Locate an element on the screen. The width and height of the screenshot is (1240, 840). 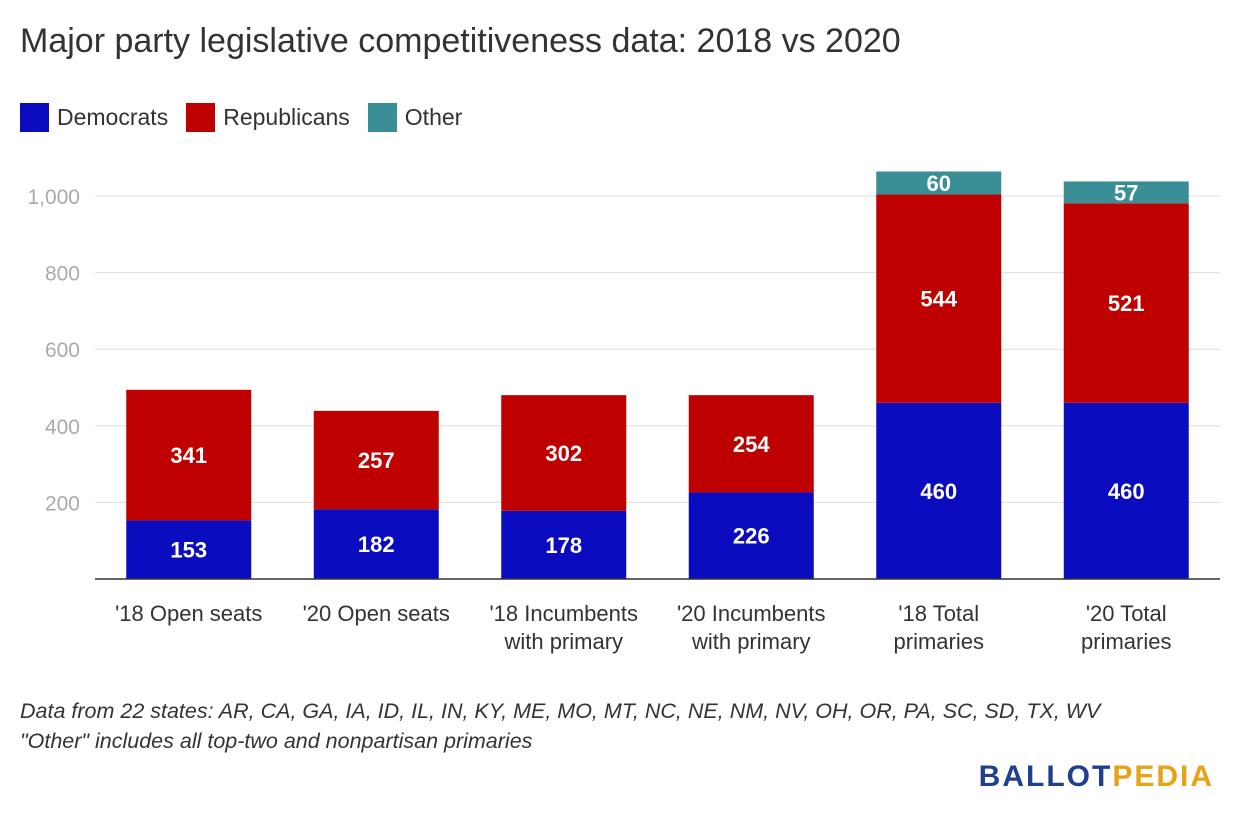
logo-part-pedia: PEDIA is located at coordinates (1163, 776).